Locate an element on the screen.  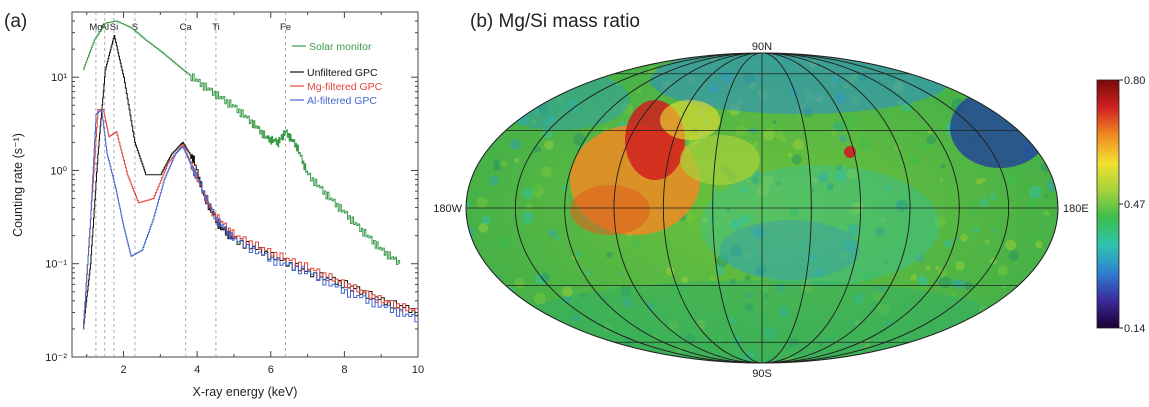
lat-label-south: 90S is located at coordinates (762, 374).